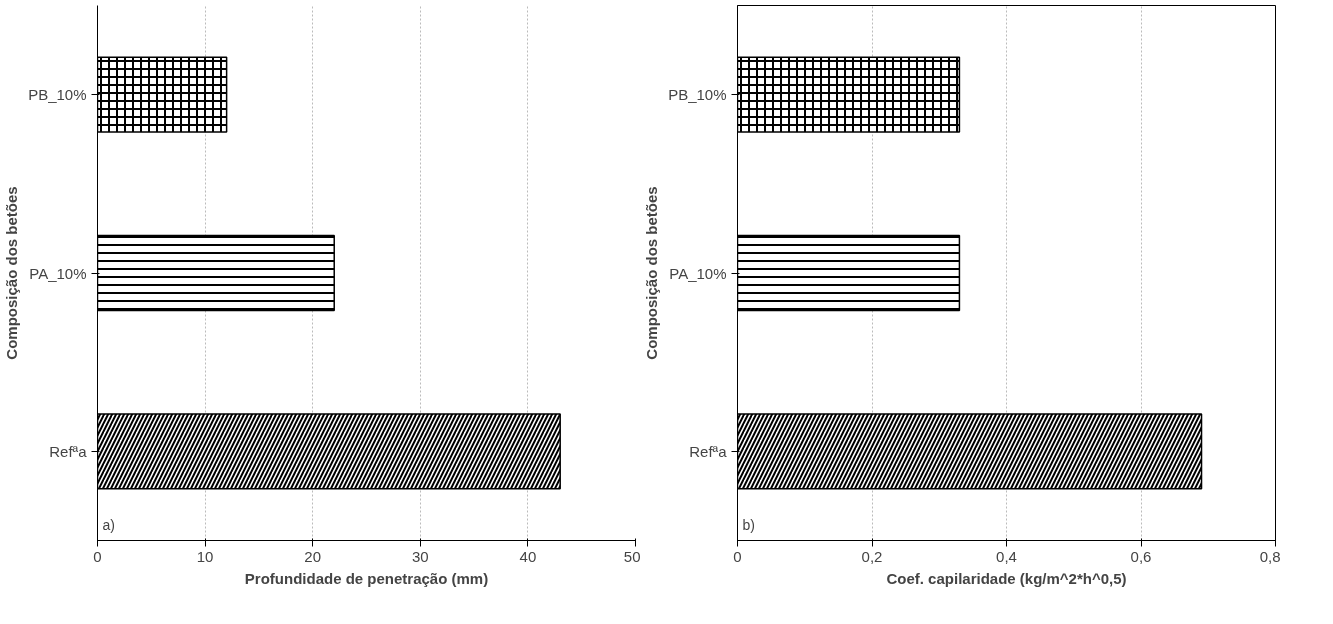  I want to click on x-axis-title: Profundidade de penetração (mm), so click(366, 578).